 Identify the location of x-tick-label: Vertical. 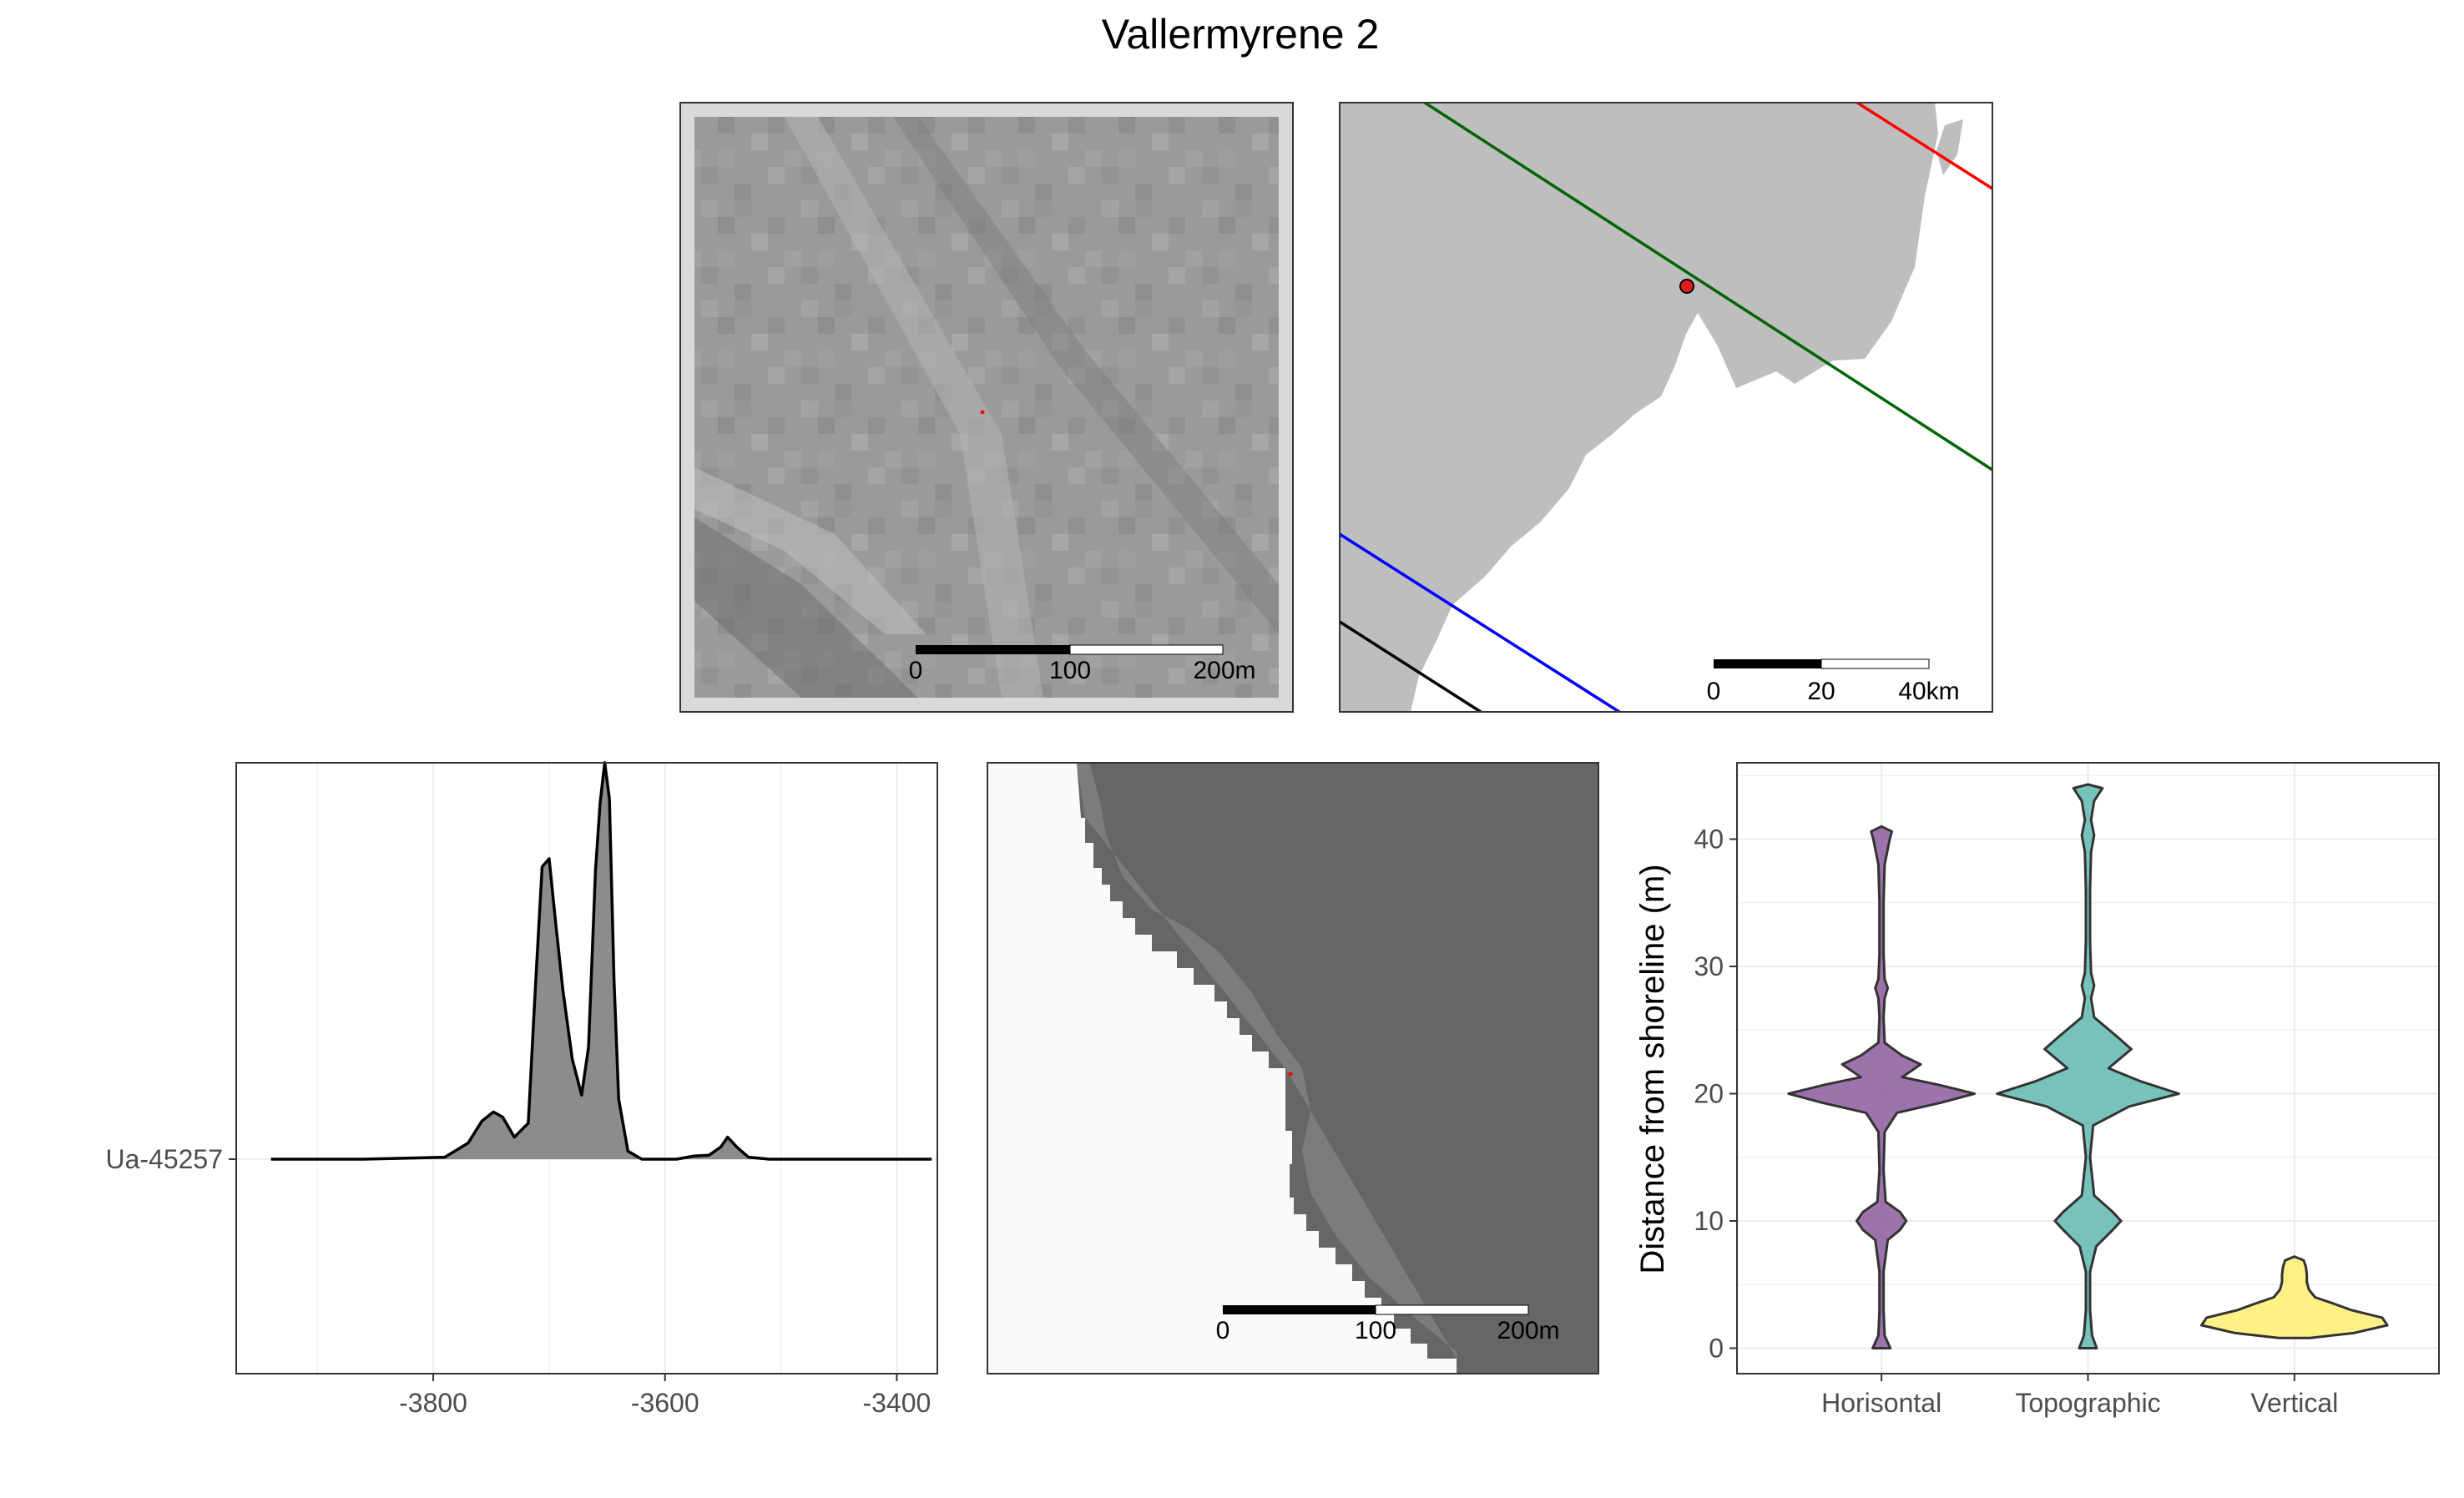
(2294, 1403).